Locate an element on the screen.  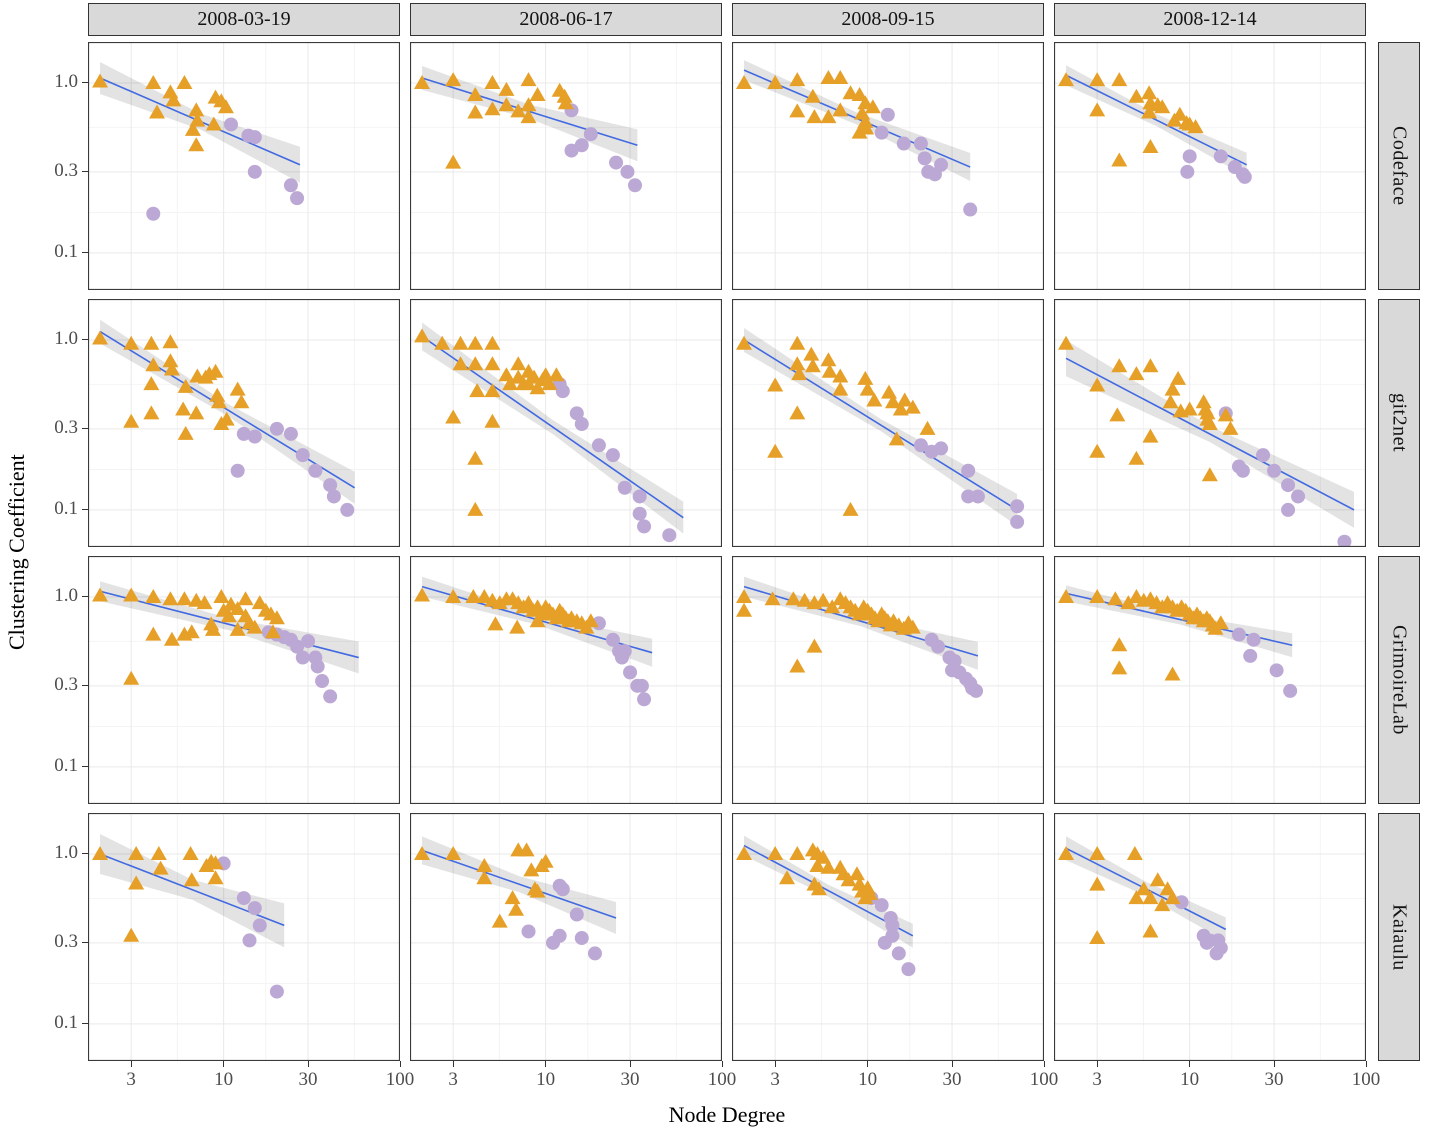
facet-strip-project-3-label: GrimoireLab is located at coordinates (1399, 680).